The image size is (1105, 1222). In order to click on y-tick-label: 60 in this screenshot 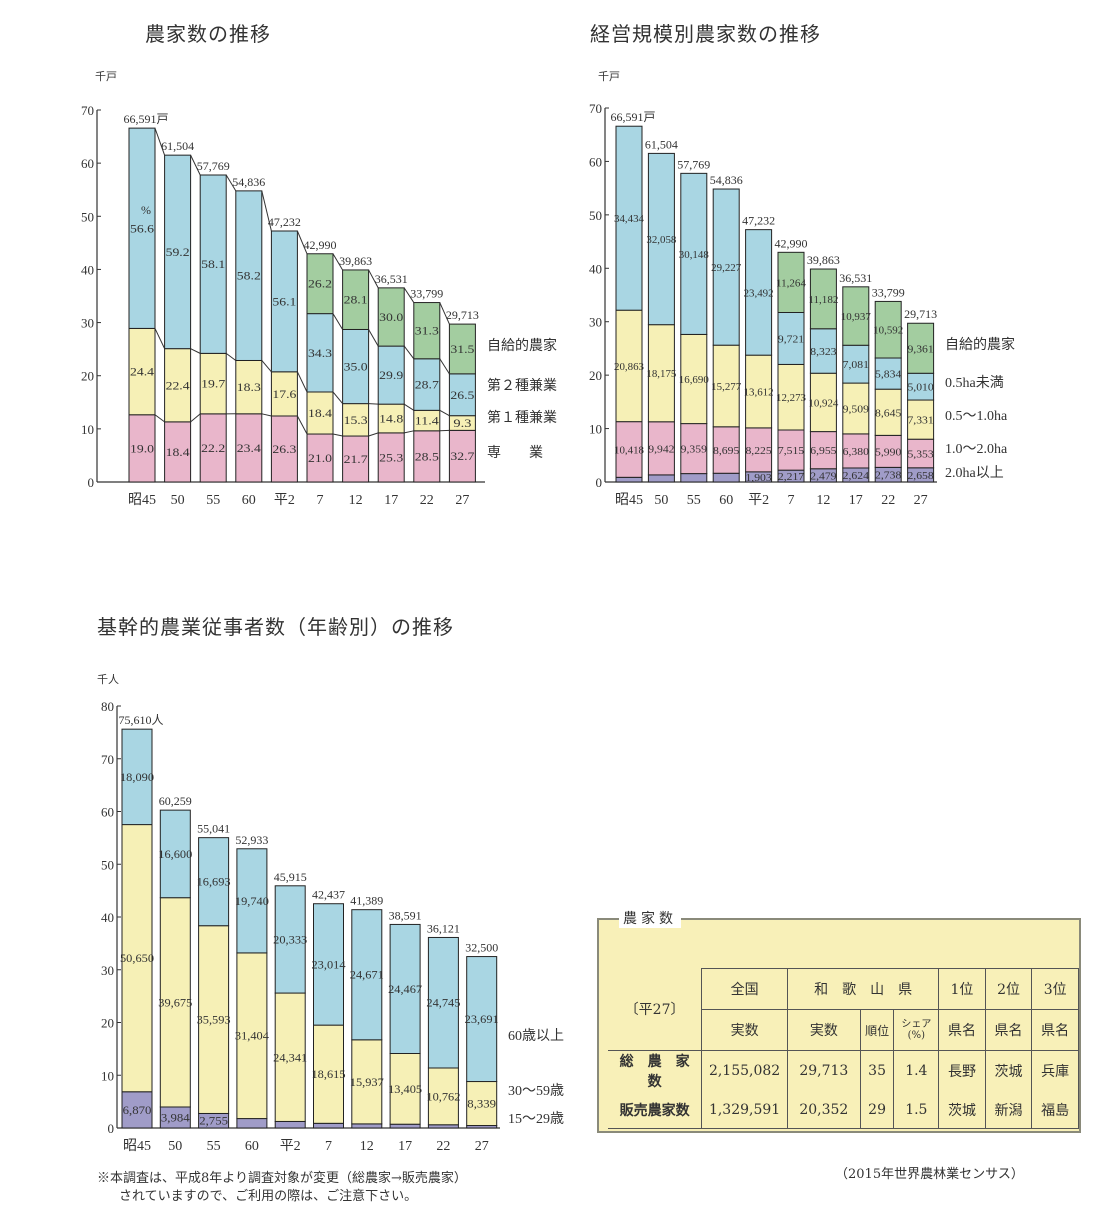, I will do `click(87, 163)`.